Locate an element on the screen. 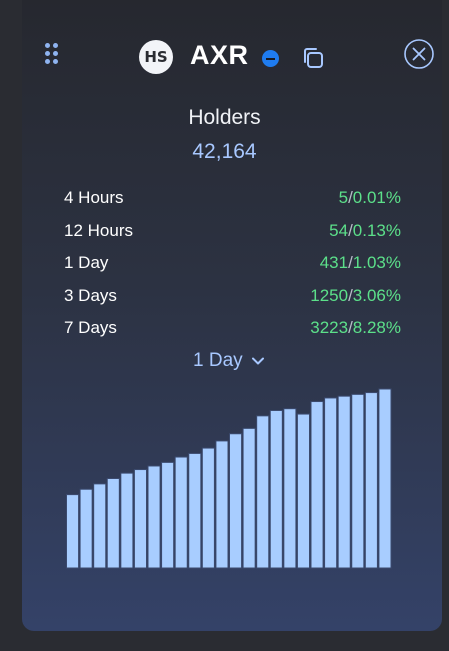  holders-title: Holders is located at coordinates (224, 117).